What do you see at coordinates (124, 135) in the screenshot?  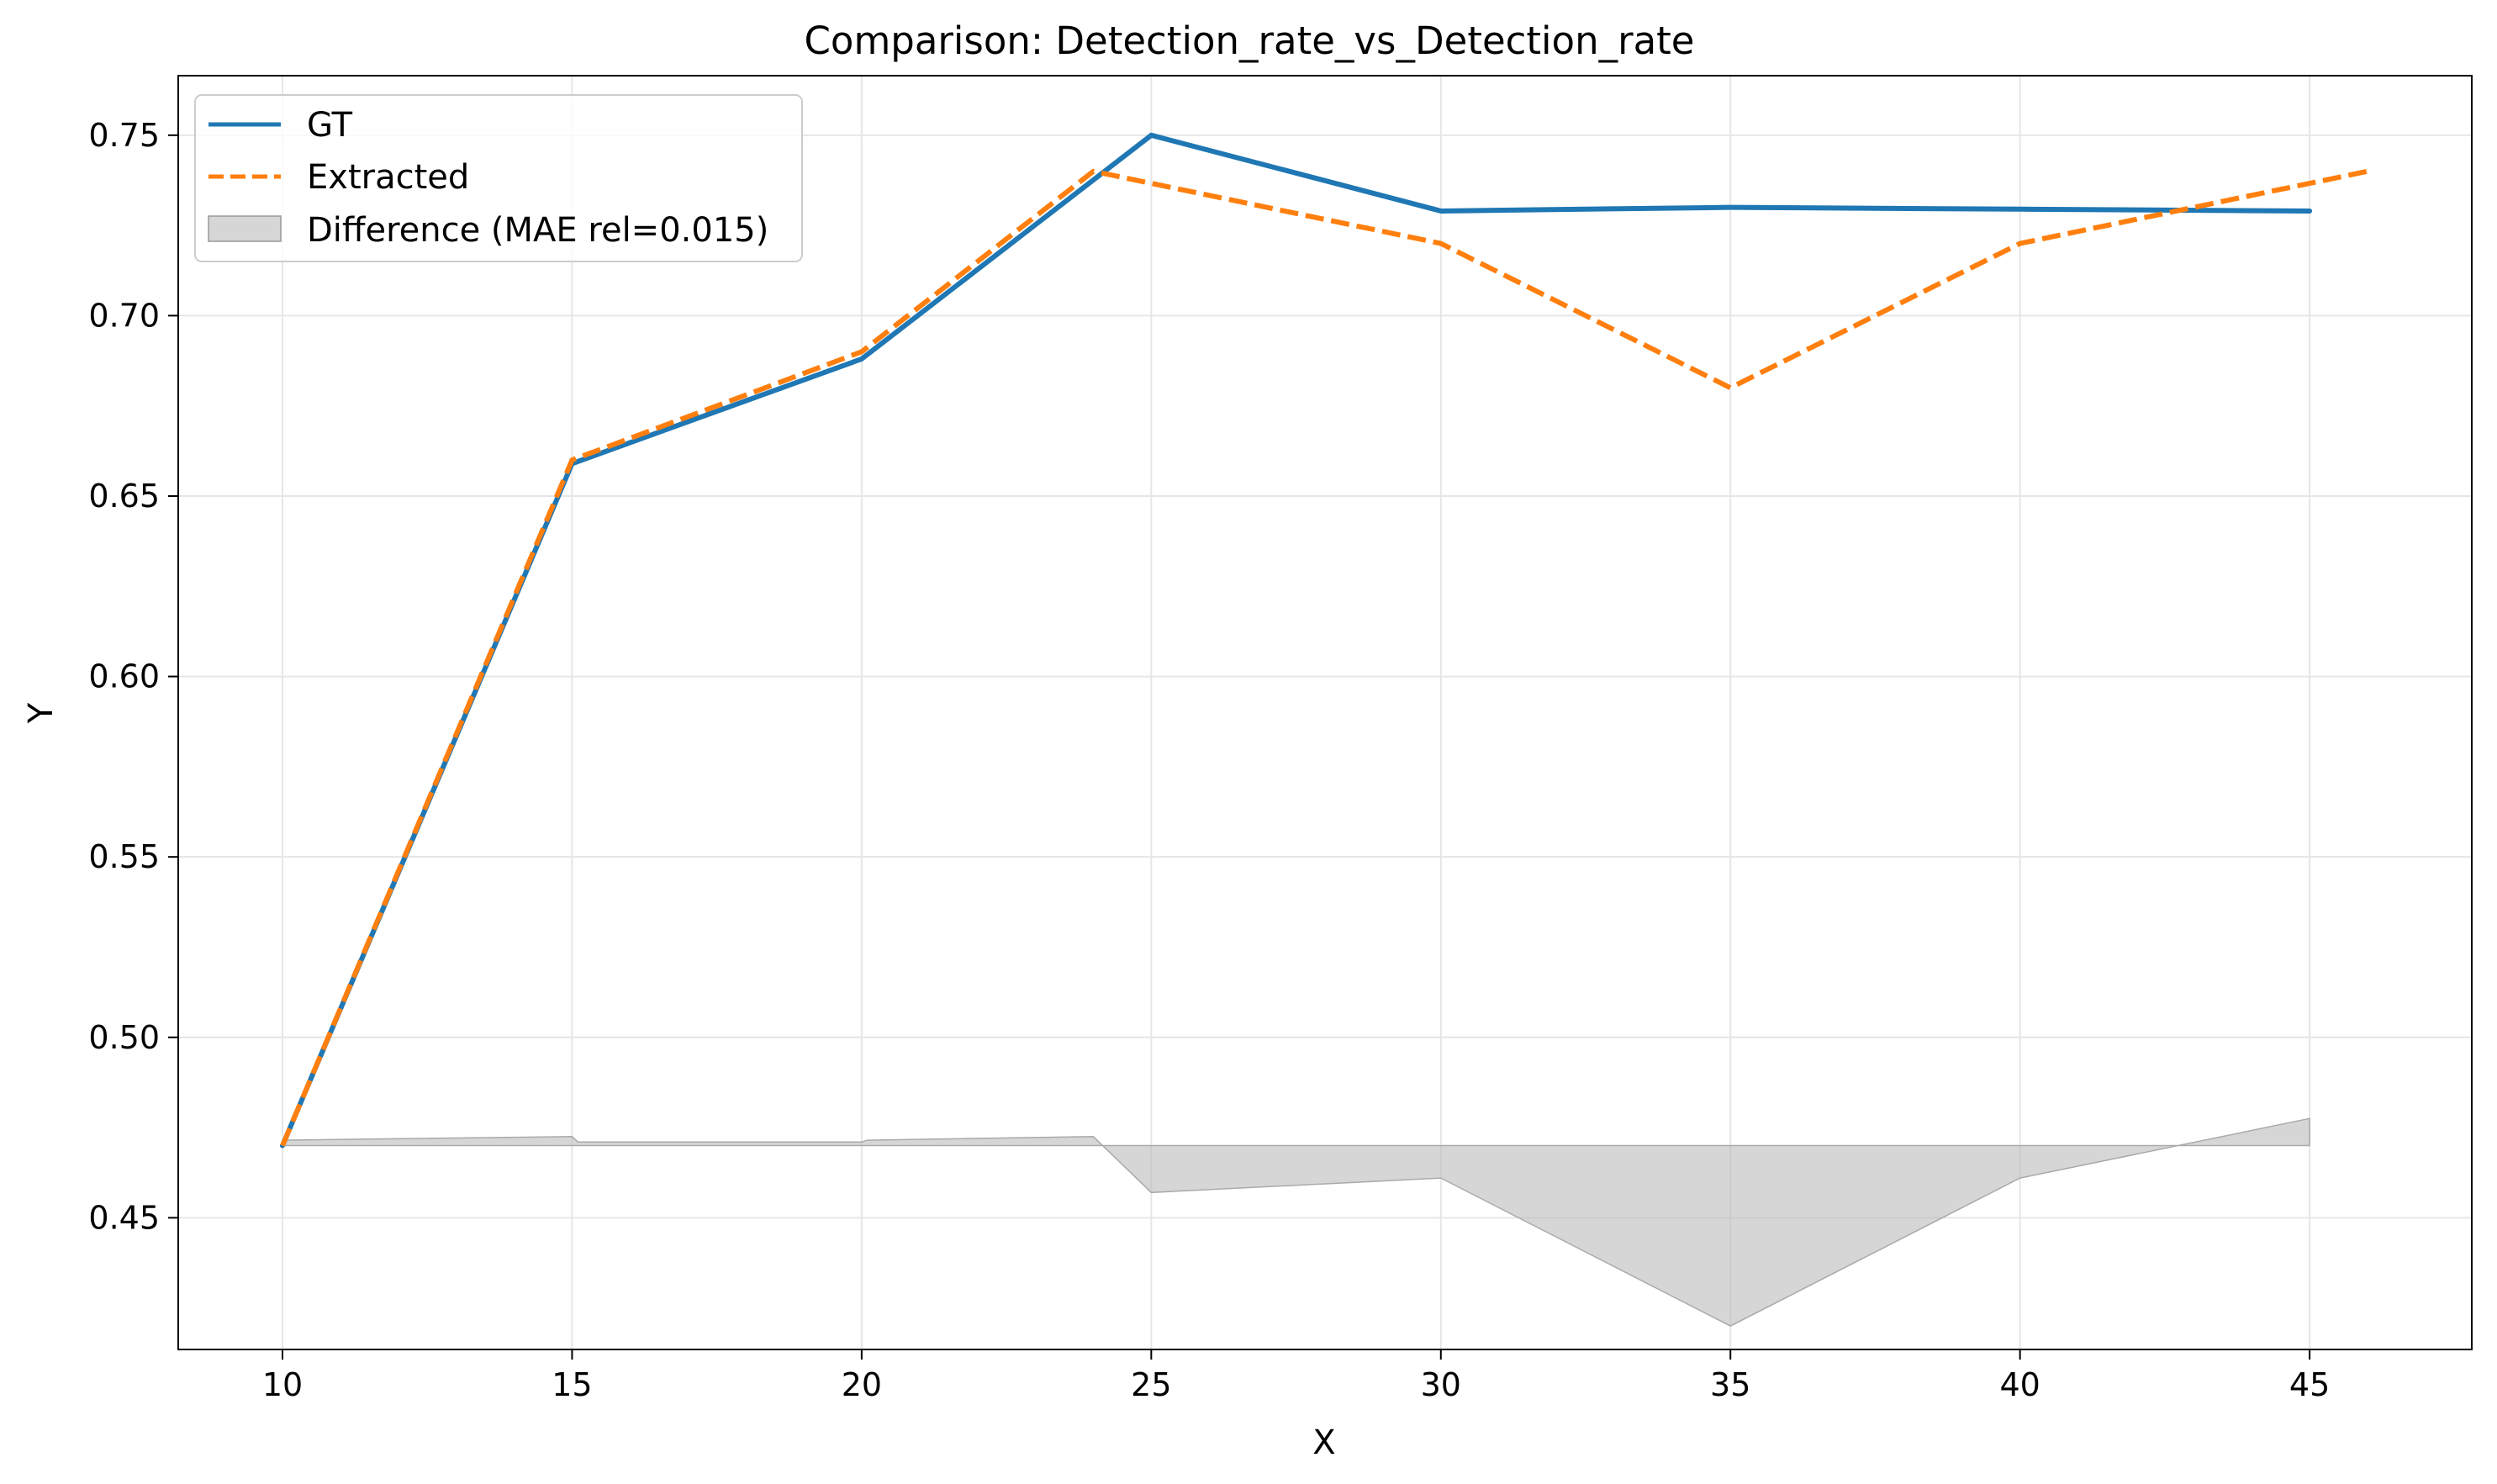 I see `y-tick-label: 0.75` at bounding box center [124, 135].